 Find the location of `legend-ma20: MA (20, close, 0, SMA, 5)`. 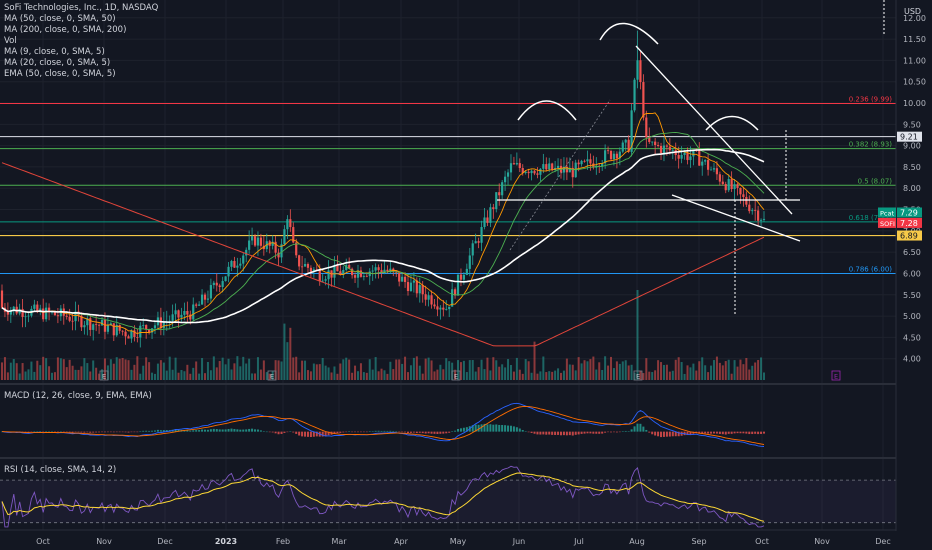

legend-ma20: MA (20, close, 0, SMA, 5) is located at coordinates (57, 63).